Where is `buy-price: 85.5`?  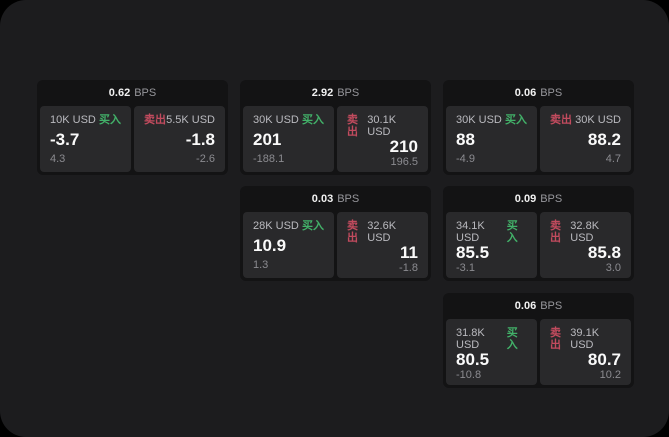 buy-price: 85.5 is located at coordinates (473, 252).